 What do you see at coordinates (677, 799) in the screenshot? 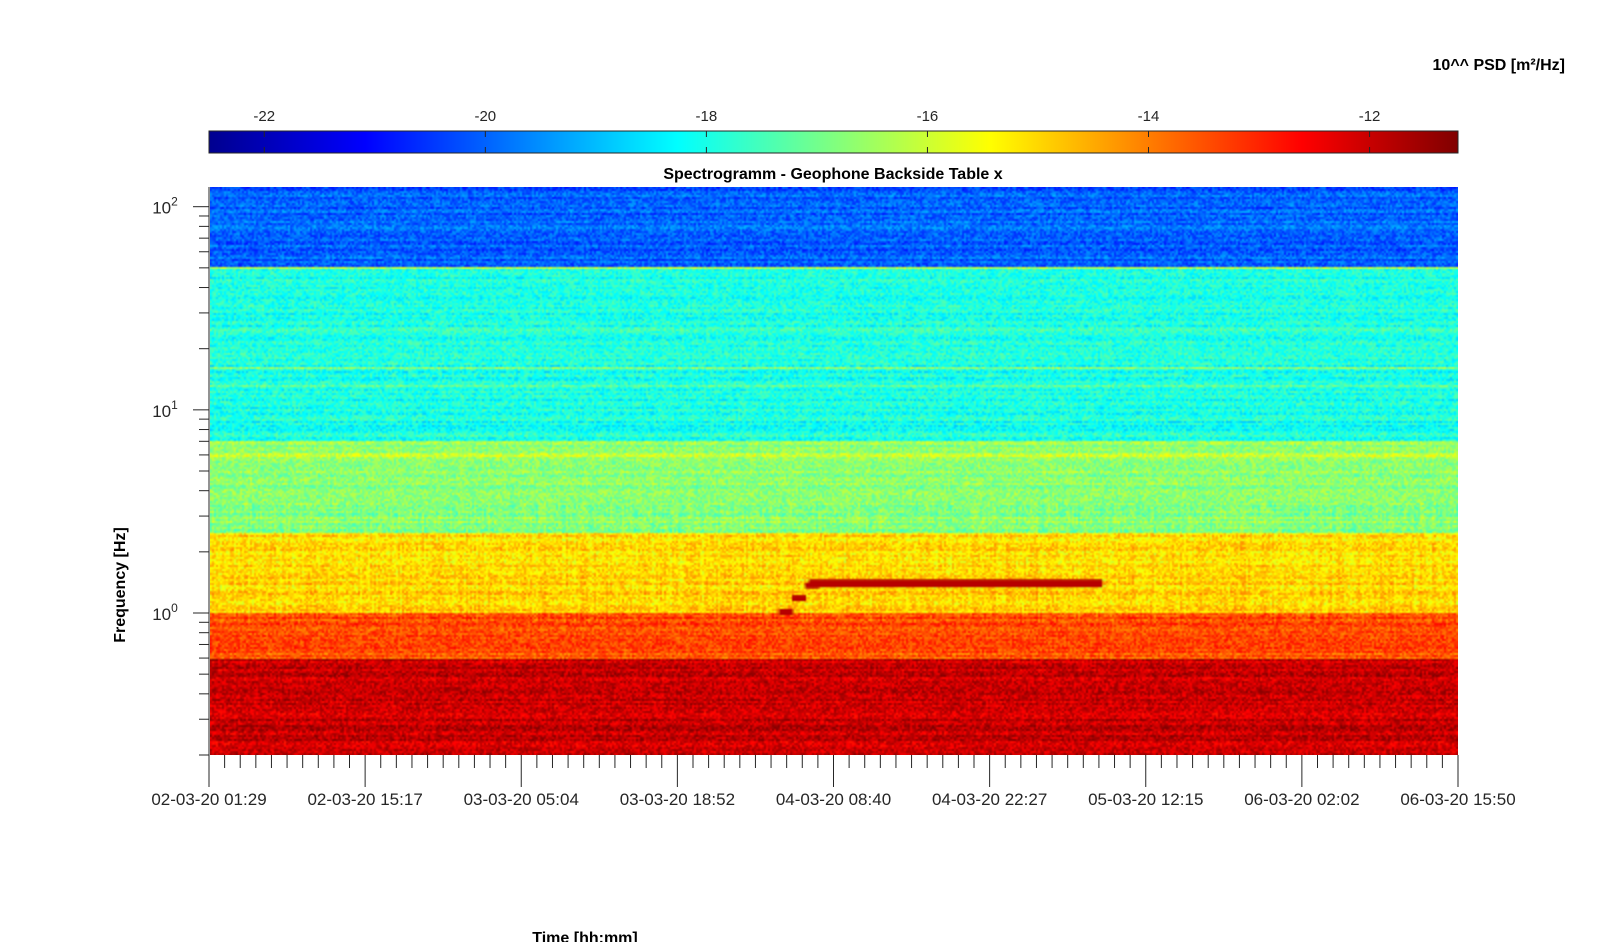
I see `x-tick-label: 03-03-20 18:52` at bounding box center [677, 799].